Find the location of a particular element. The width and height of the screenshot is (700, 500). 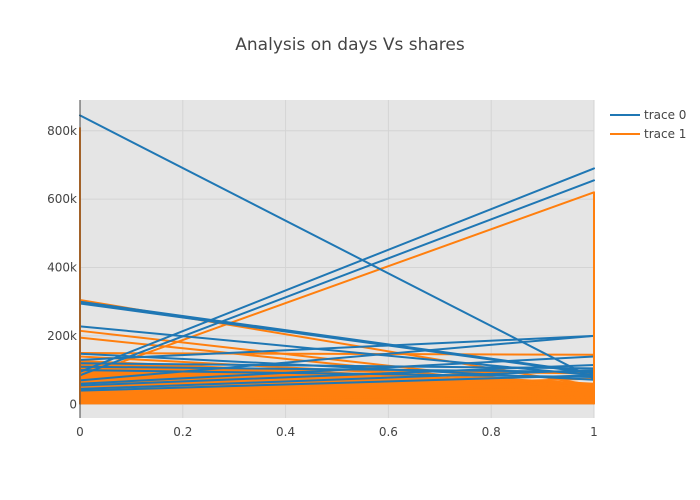

x-tick-label: 0.6 is located at coordinates (388, 432).